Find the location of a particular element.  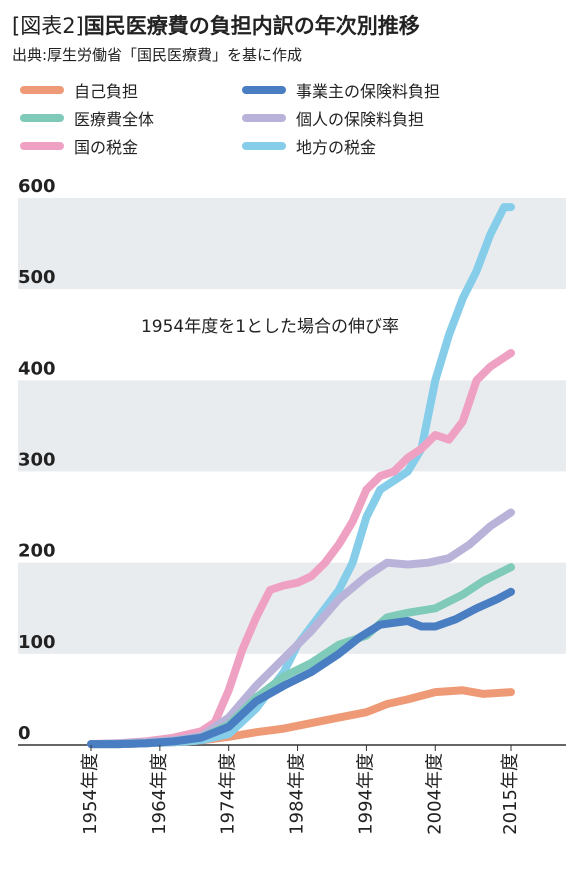

x-tick-label: 1994年度 is located at coordinates (365, 794).